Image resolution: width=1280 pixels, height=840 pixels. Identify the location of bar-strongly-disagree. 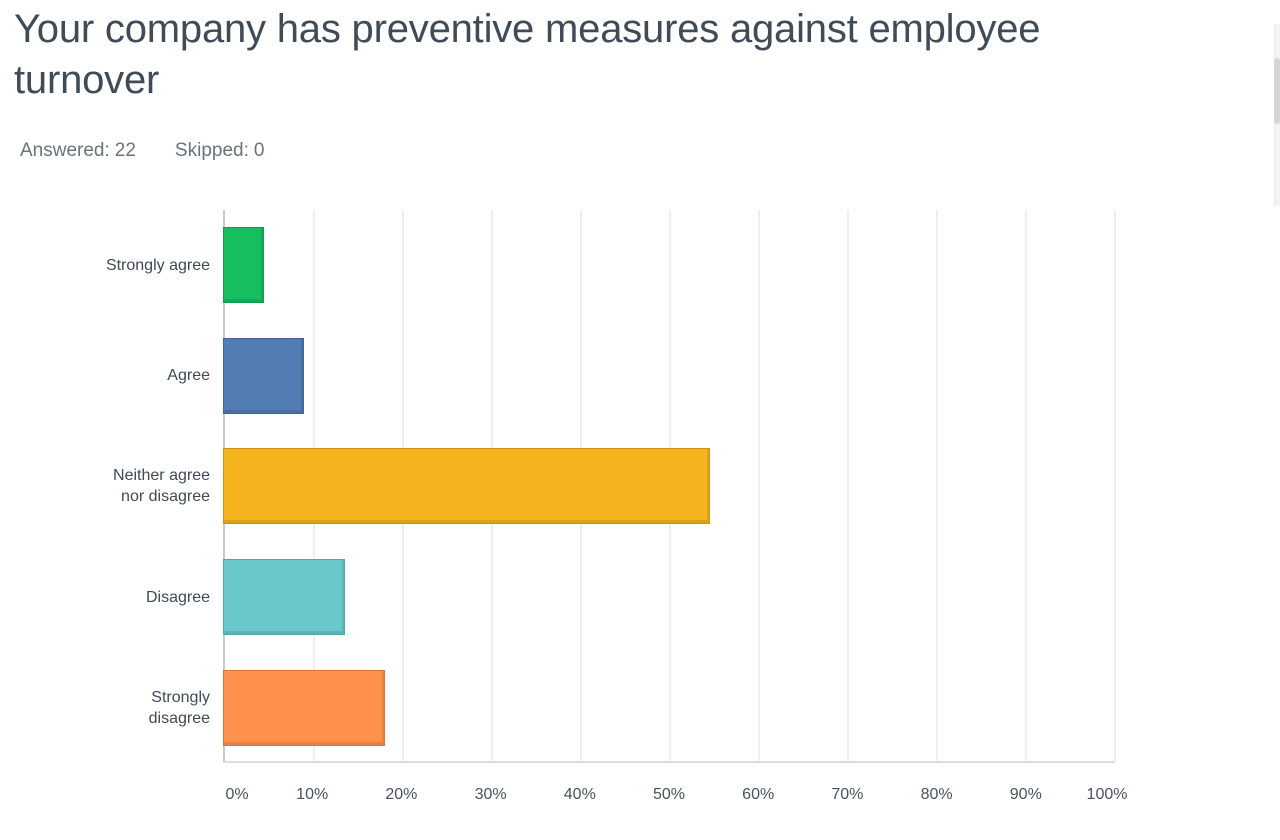
(304, 707).